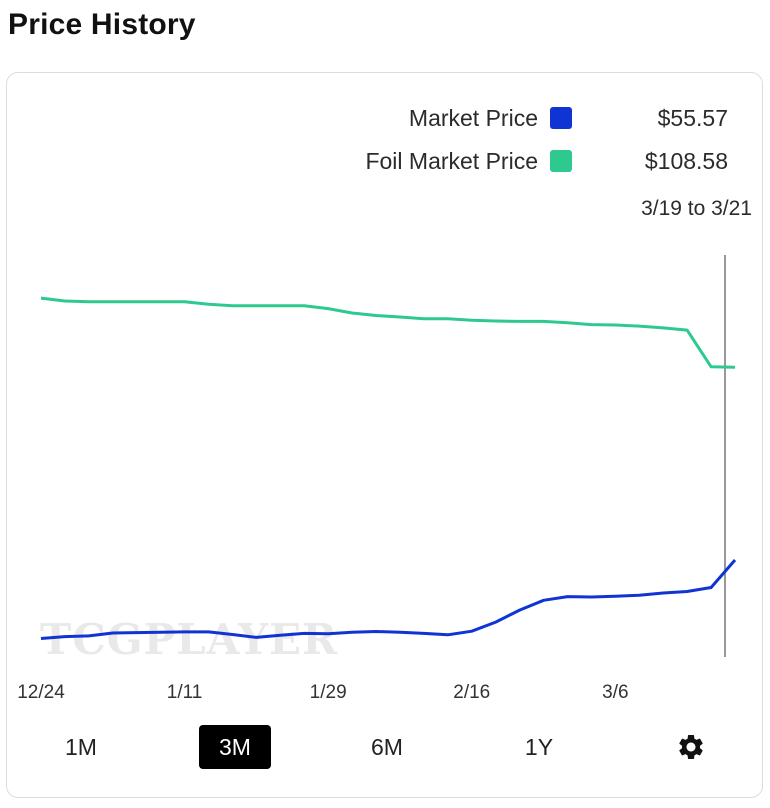 The width and height of the screenshot is (770, 808). What do you see at coordinates (388, 332) in the screenshot?
I see `series-line-foil-market-price` at bounding box center [388, 332].